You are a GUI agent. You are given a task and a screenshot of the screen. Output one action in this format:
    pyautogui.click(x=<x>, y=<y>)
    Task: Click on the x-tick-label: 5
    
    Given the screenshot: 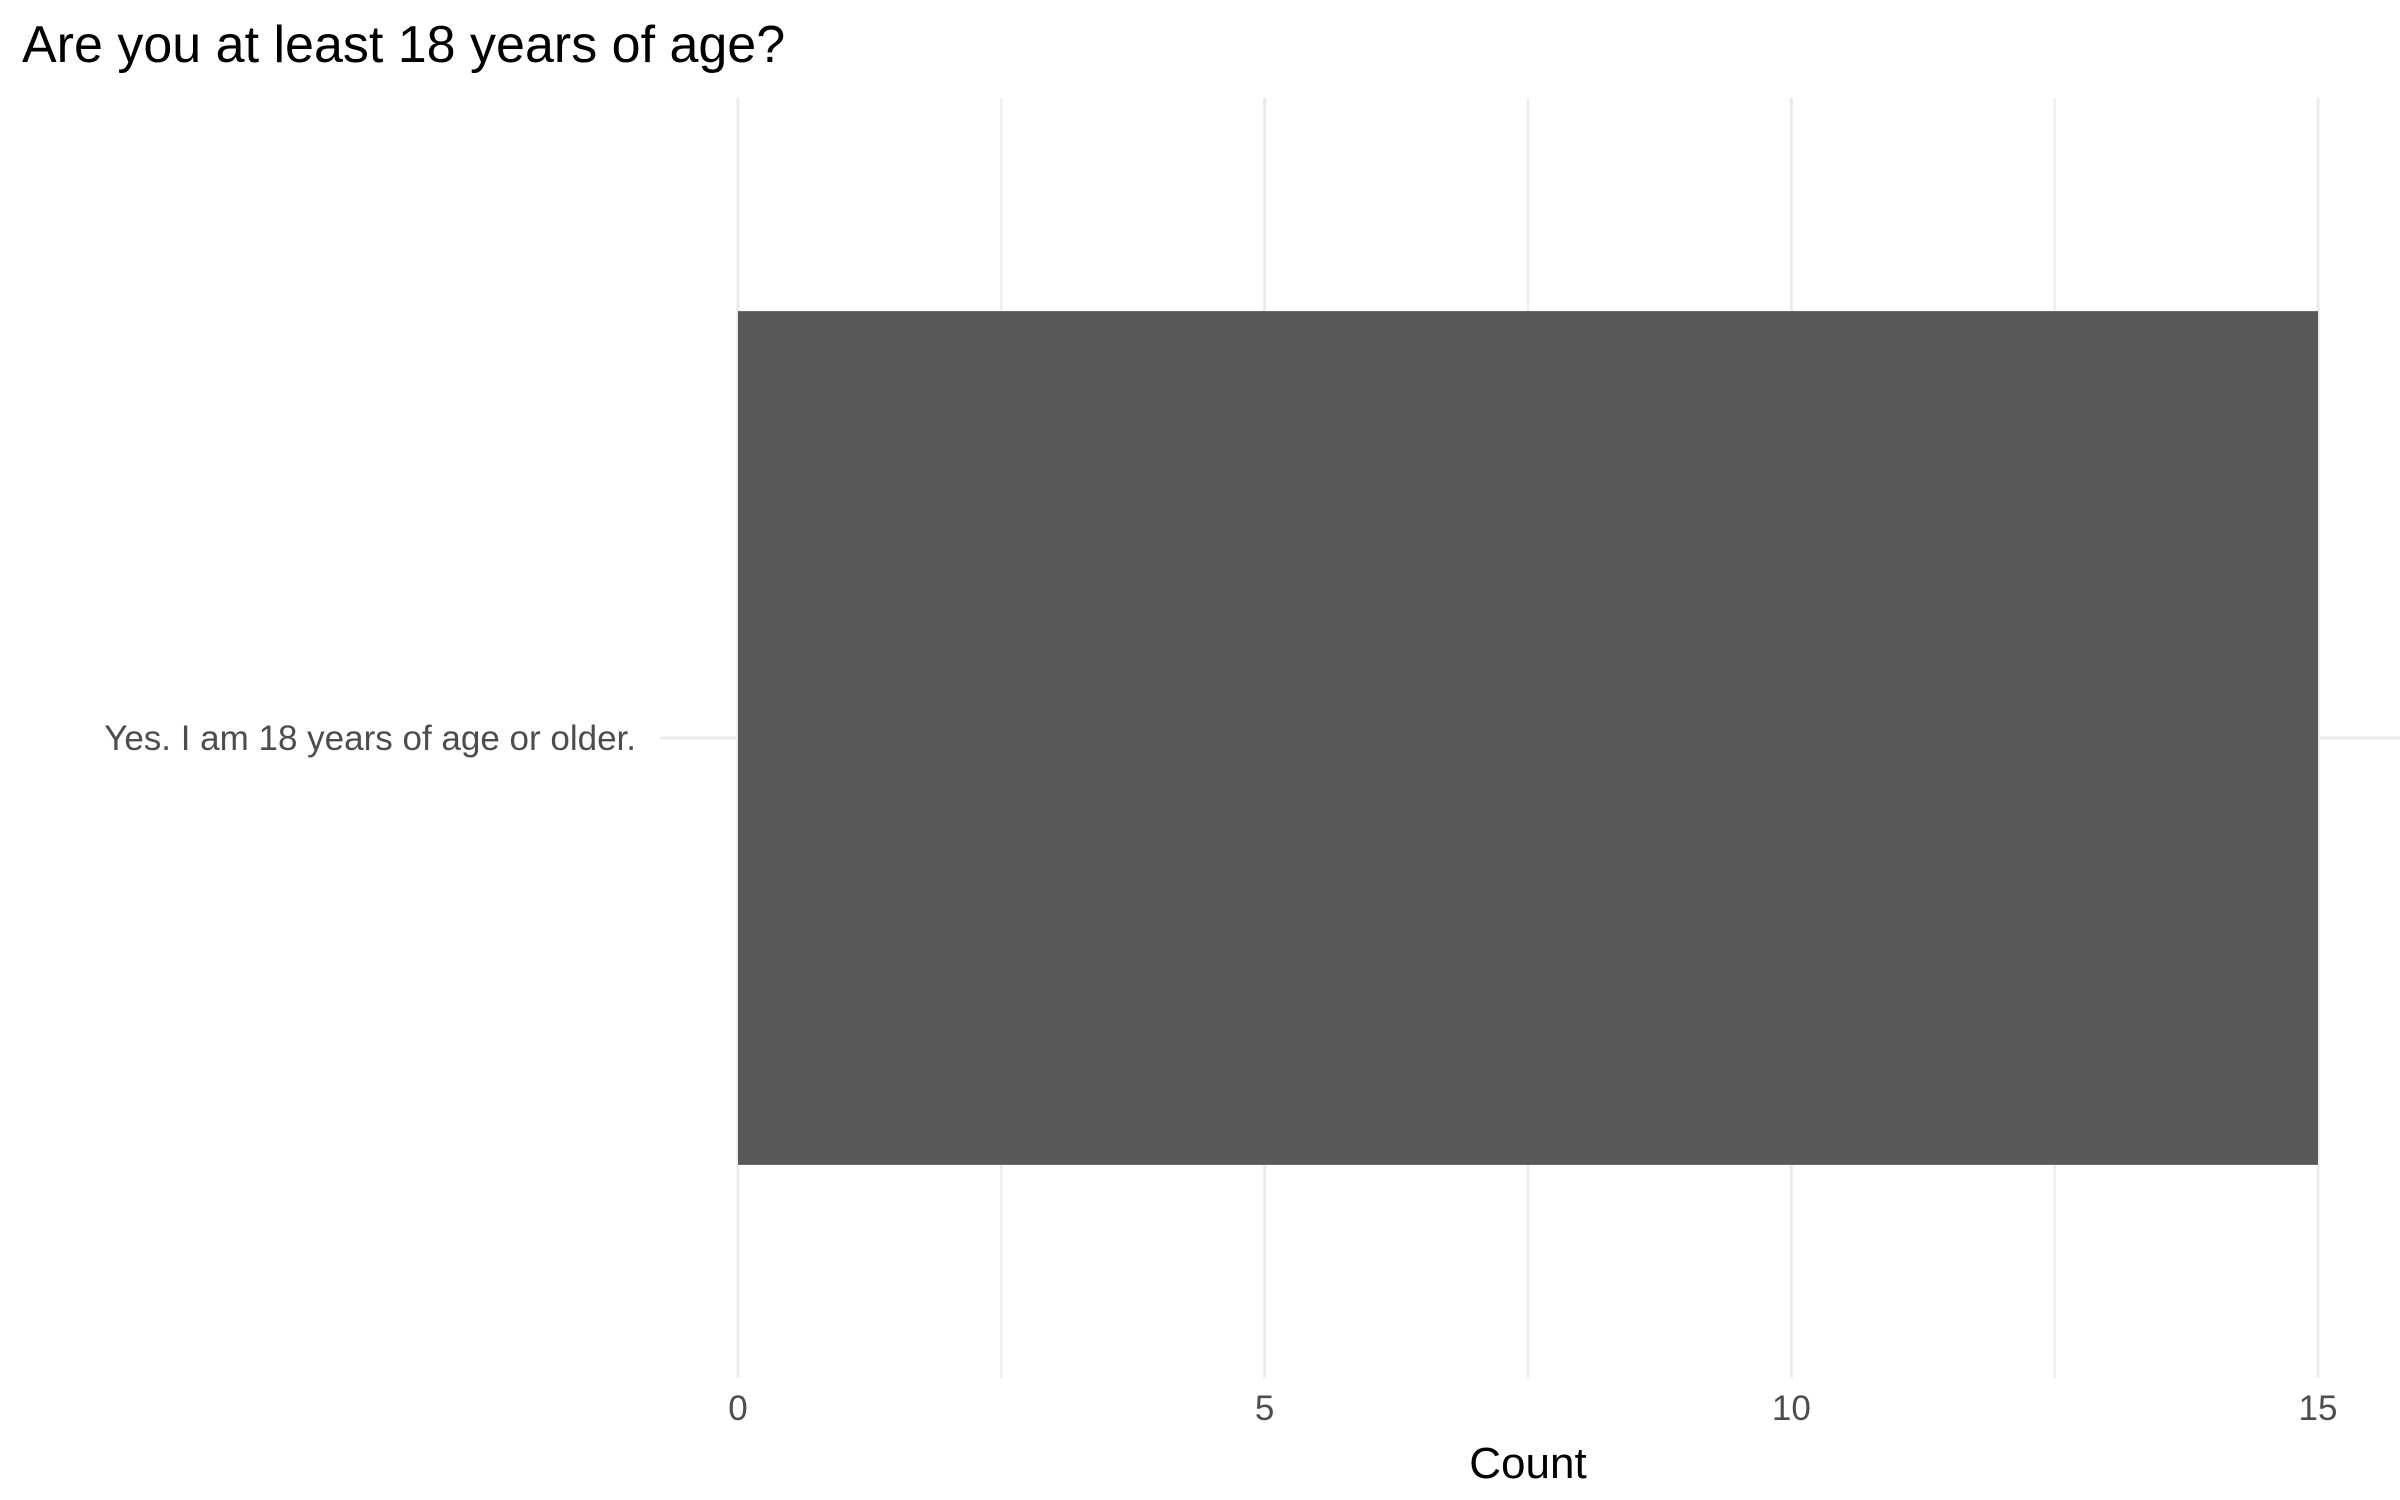 What is the action you would take?
    pyautogui.click(x=1264, y=1408)
    